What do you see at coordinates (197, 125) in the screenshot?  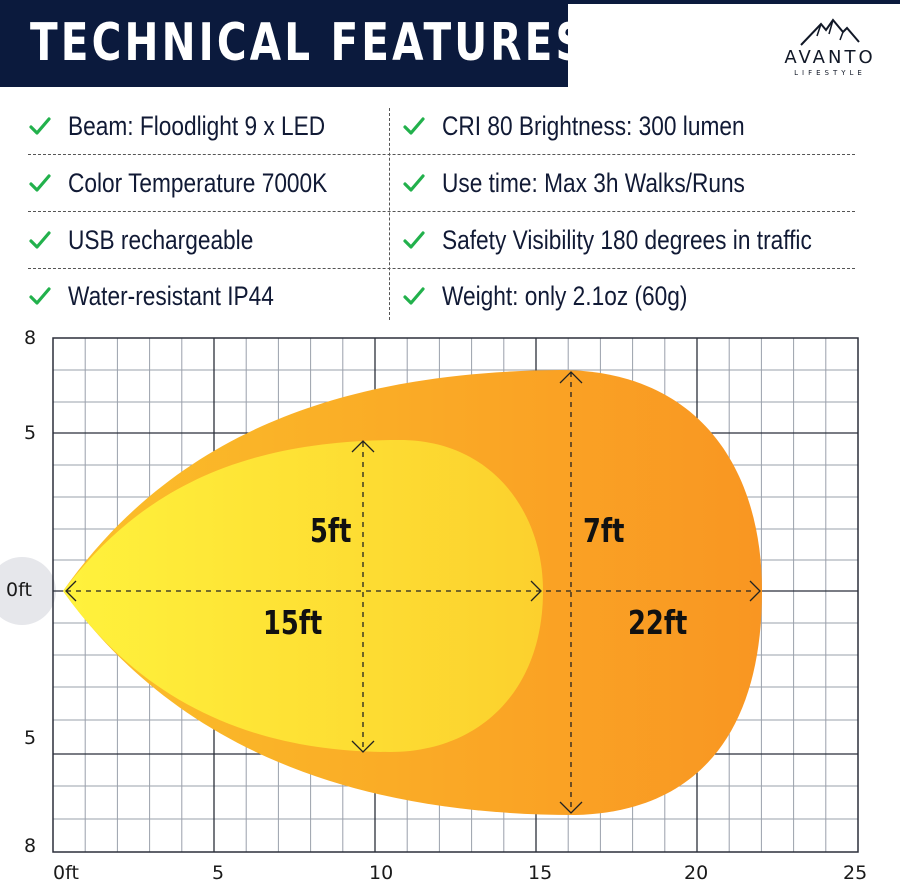 I see `feature-label: Beam: Floodlight 9 x LED` at bounding box center [197, 125].